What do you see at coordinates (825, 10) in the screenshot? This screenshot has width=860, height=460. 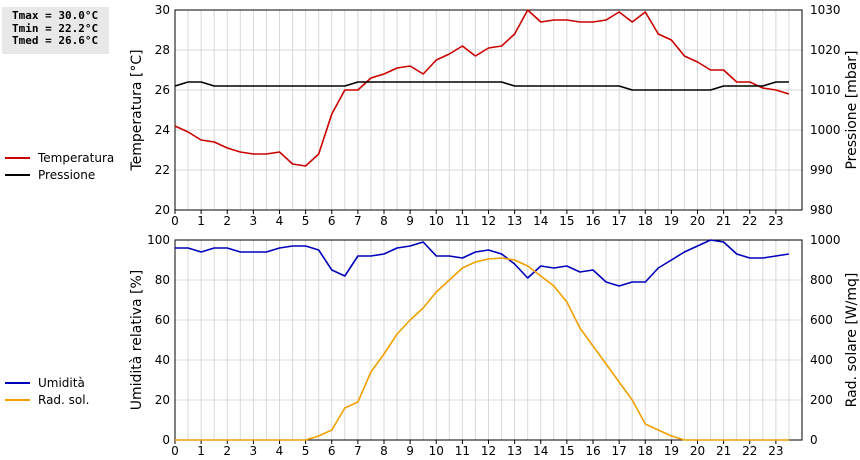 I see `temp-pressure-y2tick-label: 1030` at bounding box center [825, 10].